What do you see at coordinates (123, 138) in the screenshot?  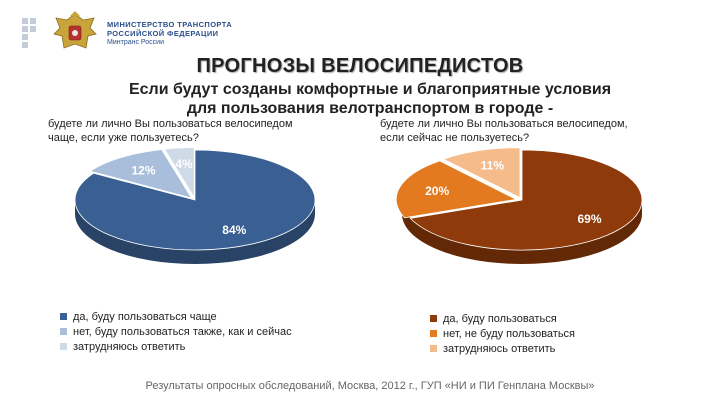 I see `question-line: чаще, если уже пользуетесь?` at bounding box center [123, 138].